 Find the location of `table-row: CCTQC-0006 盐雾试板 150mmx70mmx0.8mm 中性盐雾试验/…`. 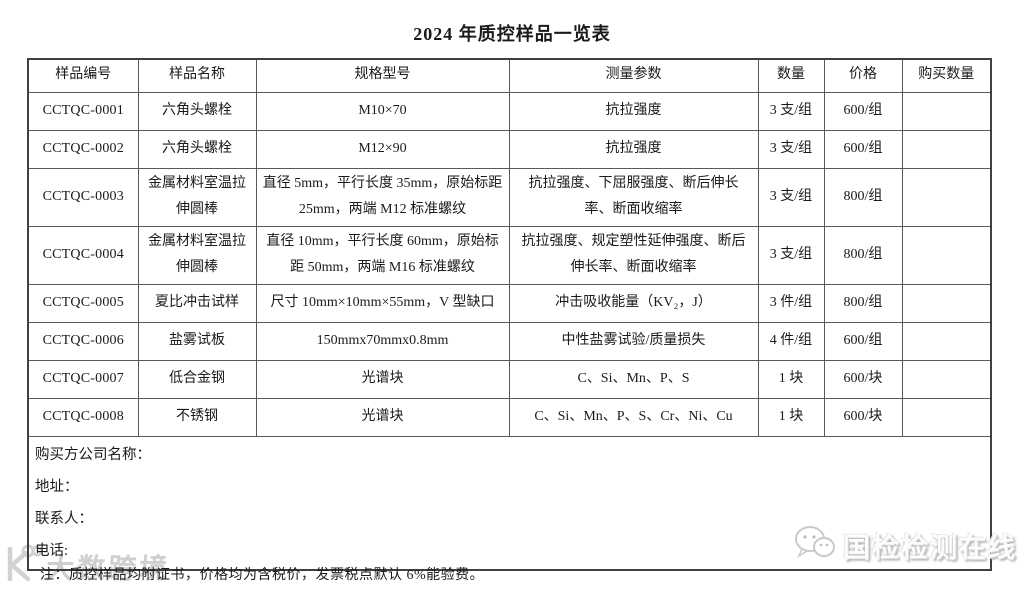

table-row: CCTQC-0006 盐雾试板 150mmx70mmx0.8mm 中性盐雾试验/… is located at coordinates (509, 341).